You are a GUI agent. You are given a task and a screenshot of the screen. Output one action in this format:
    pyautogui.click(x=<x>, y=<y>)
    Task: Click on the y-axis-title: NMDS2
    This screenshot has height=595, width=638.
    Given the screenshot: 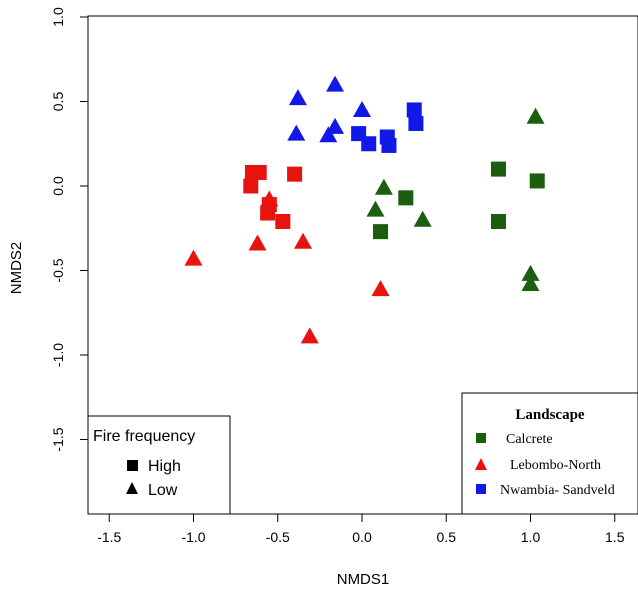 What is the action you would take?
    pyautogui.click(x=16, y=268)
    